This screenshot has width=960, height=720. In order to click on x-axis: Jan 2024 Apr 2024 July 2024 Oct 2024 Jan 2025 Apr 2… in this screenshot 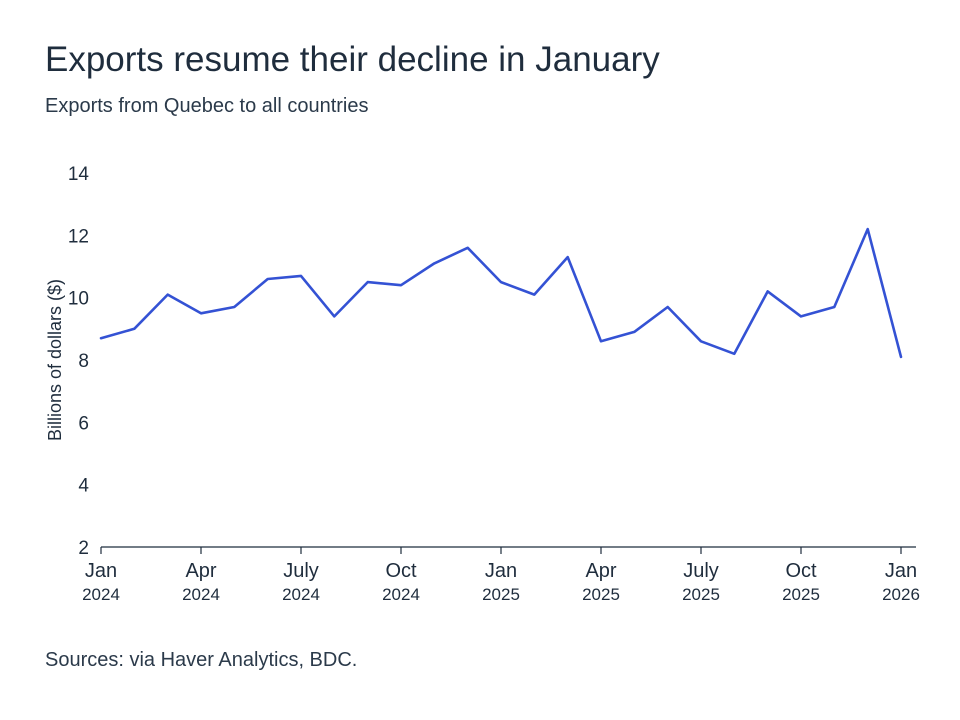, I will do `click(501, 575)`.